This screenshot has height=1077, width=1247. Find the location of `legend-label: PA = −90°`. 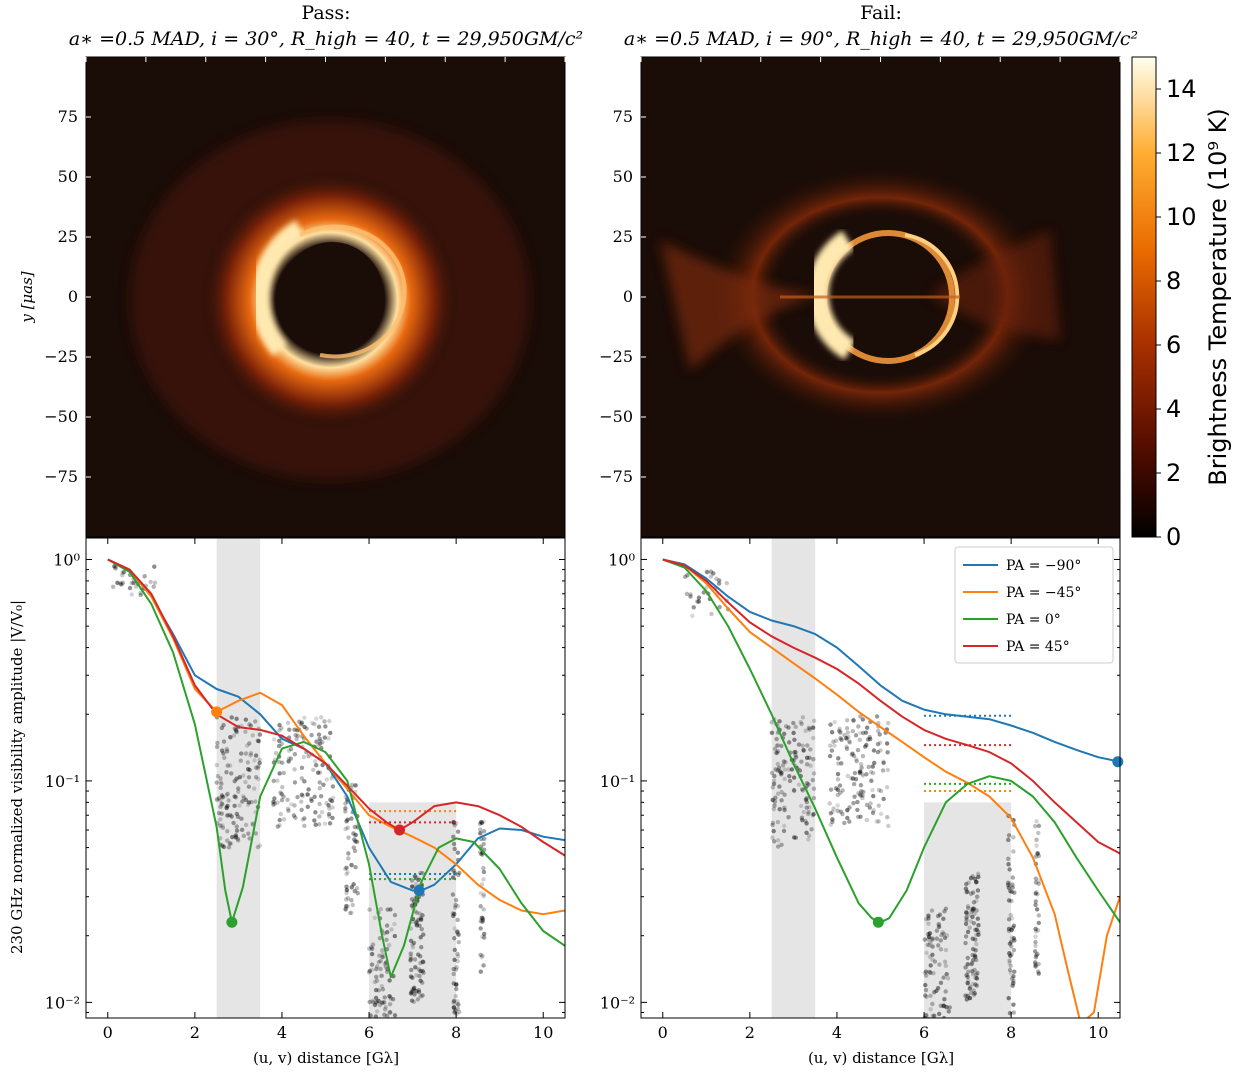

legend-label: PA = −90° is located at coordinates (1043, 566).